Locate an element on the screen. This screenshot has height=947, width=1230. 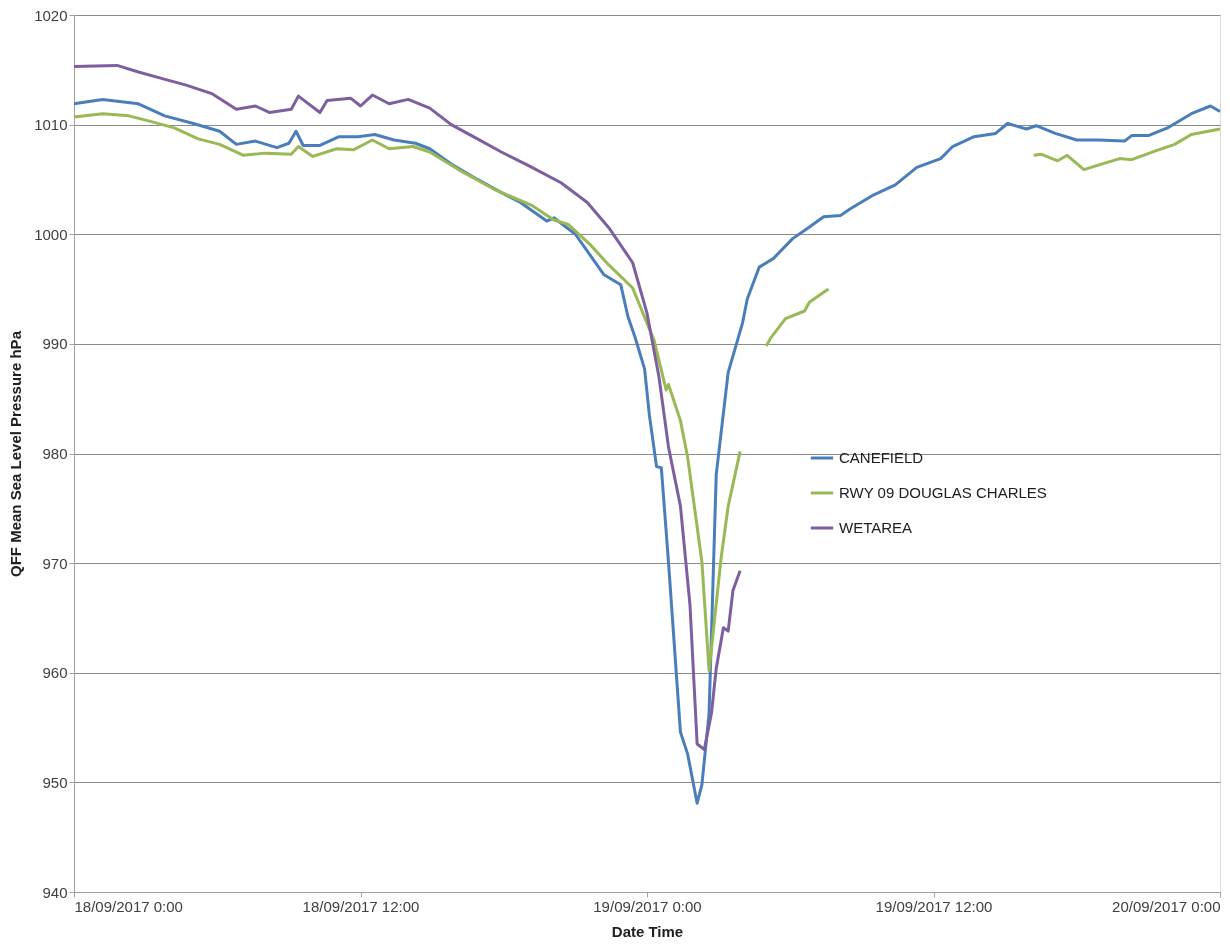
y-axis-title: QFF Mean Sea Level Pressure hPa is located at coordinates (16, 453).